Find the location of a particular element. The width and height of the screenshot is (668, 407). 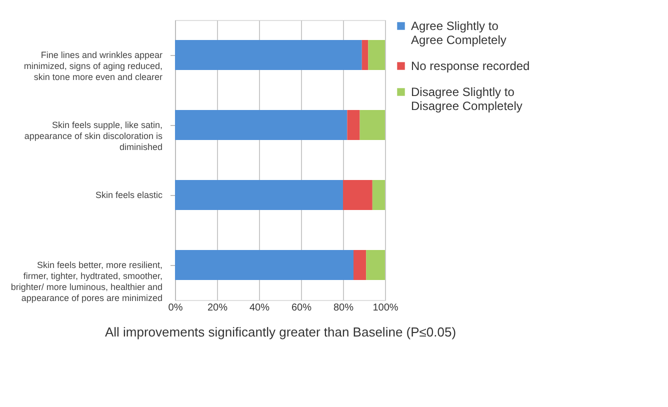

y-tick-label: Fine lines and wrinkles appear minimized, signs of aging reduced, skin tone more even and clearer is located at coordinates (93, 66).